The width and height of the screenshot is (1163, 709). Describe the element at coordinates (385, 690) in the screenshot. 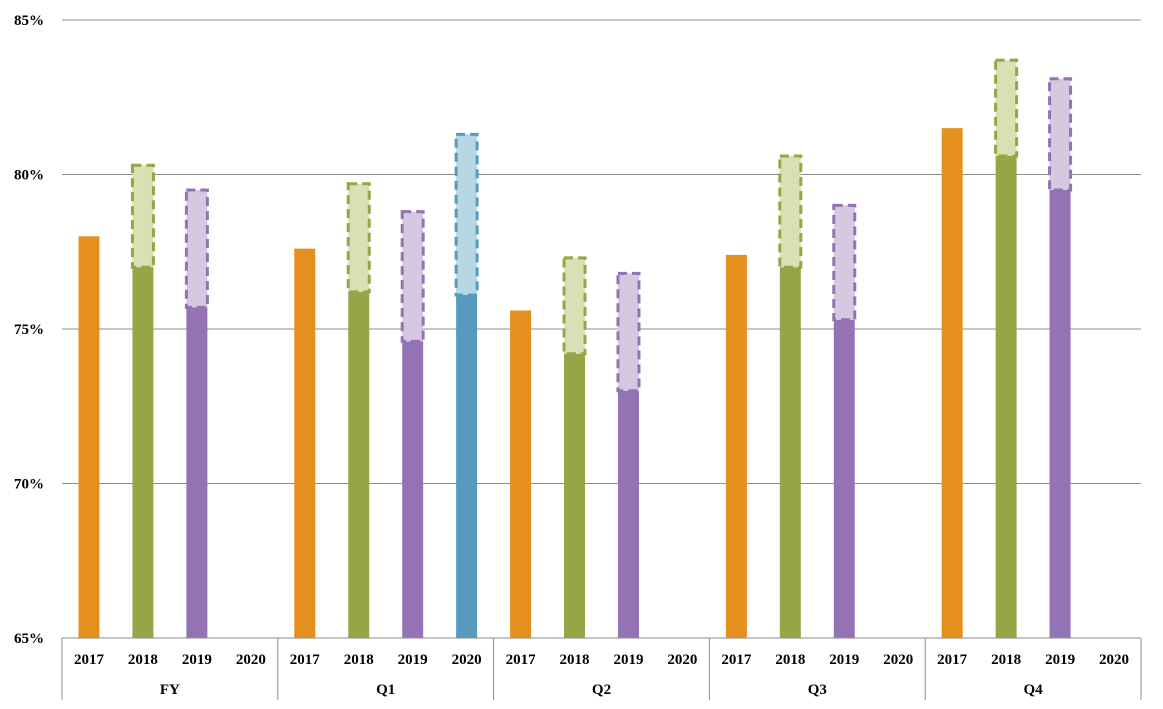

I see `group-label: Q1` at that location.